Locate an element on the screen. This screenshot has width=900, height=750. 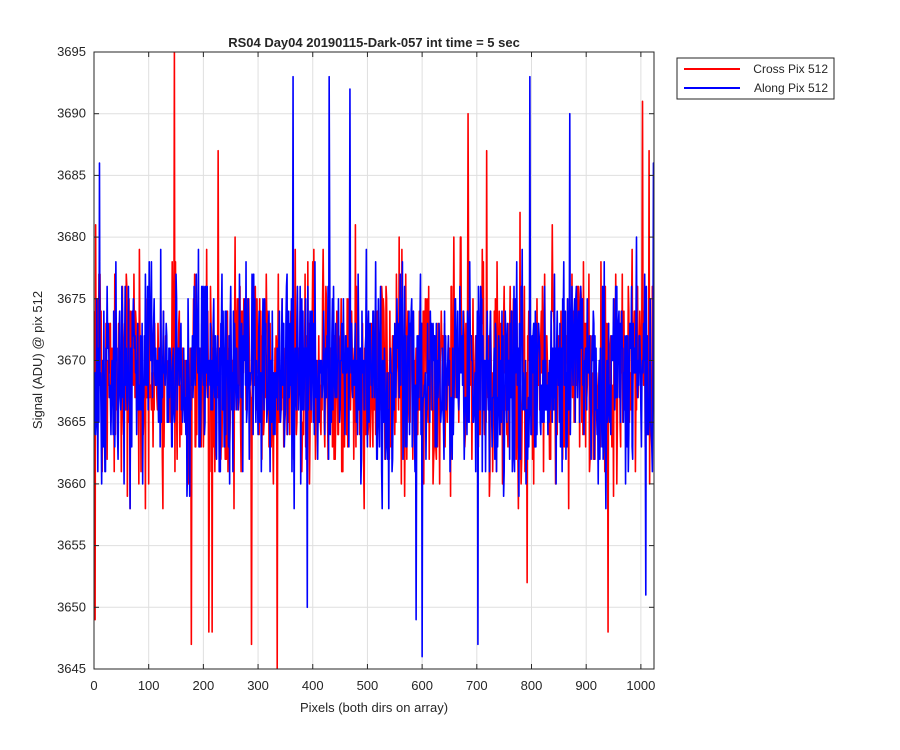
y-tick-label: 3685 is located at coordinates (71, 174).